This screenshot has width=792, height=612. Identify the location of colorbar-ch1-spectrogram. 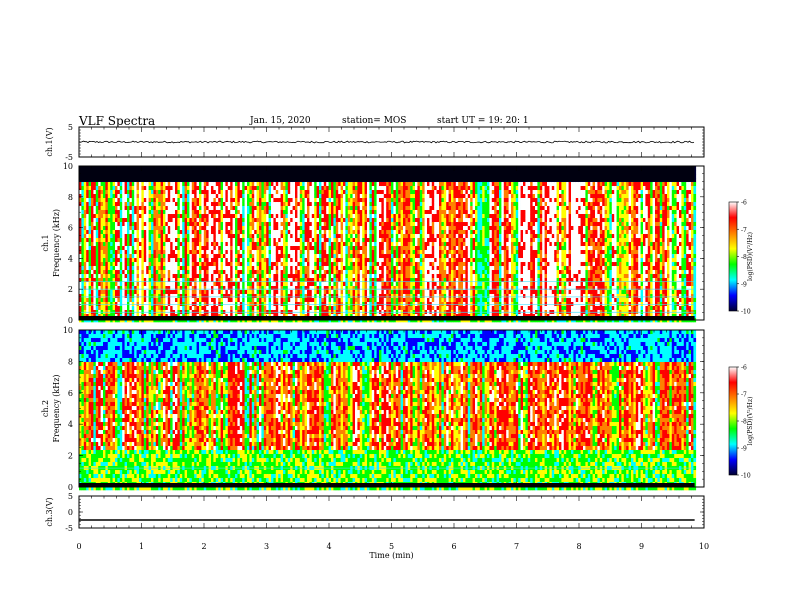
(733, 256).